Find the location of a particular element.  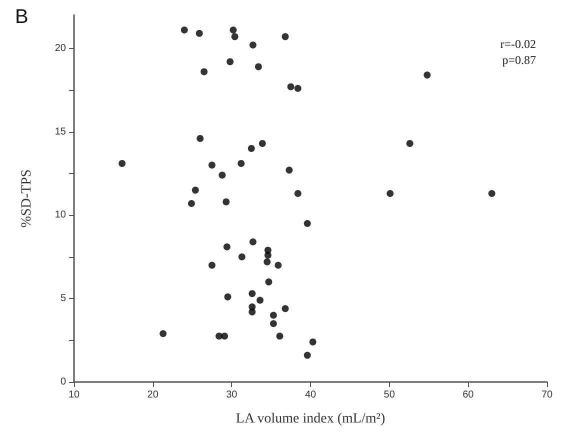

y-tick-label: 15 is located at coordinates (60, 132).